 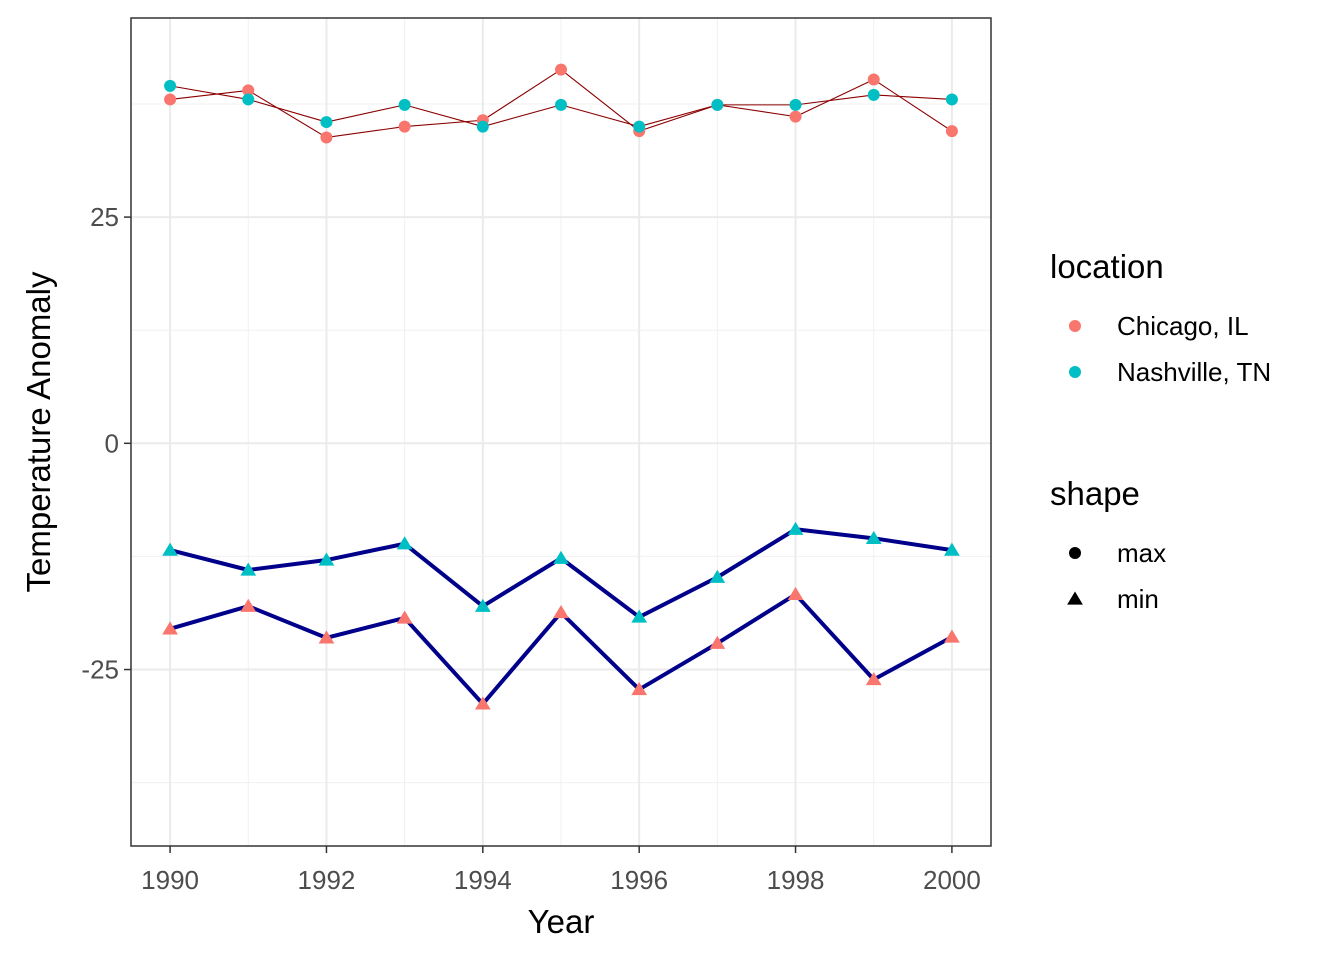 What do you see at coordinates (483, 880) in the screenshot?
I see `x-tick-label: 1994` at bounding box center [483, 880].